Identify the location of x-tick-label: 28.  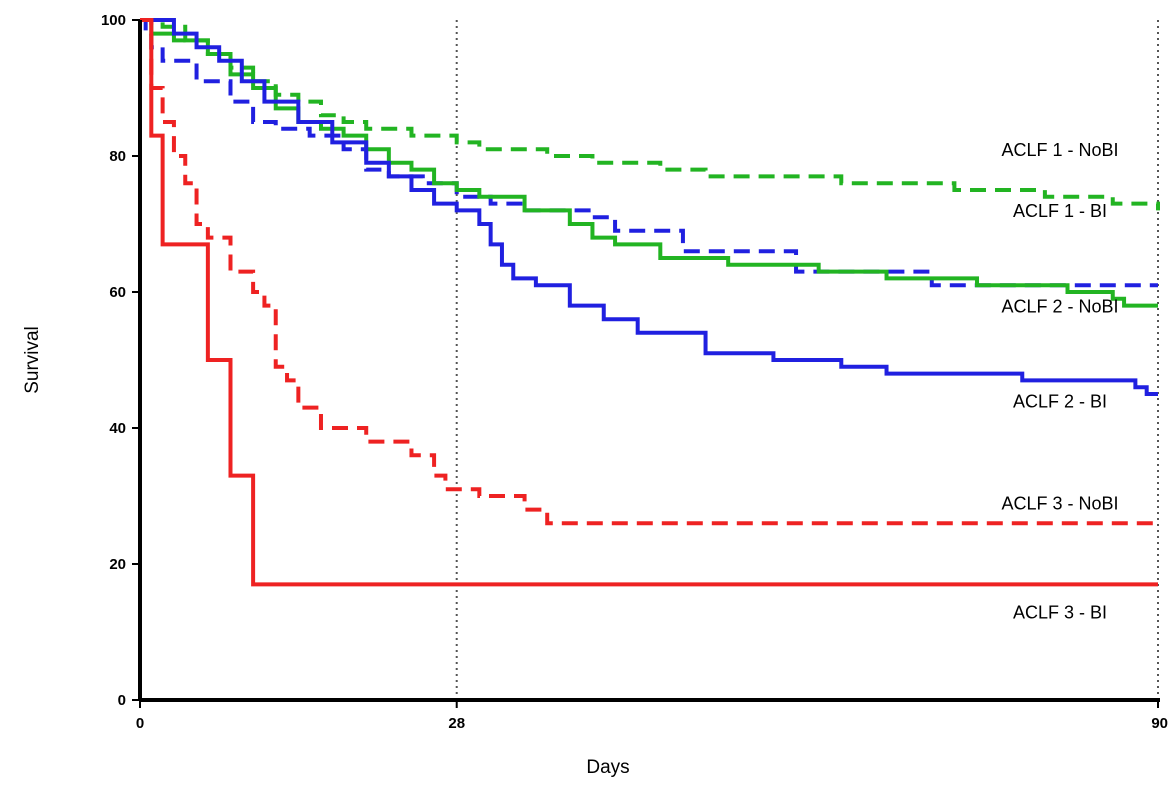
(456, 723).